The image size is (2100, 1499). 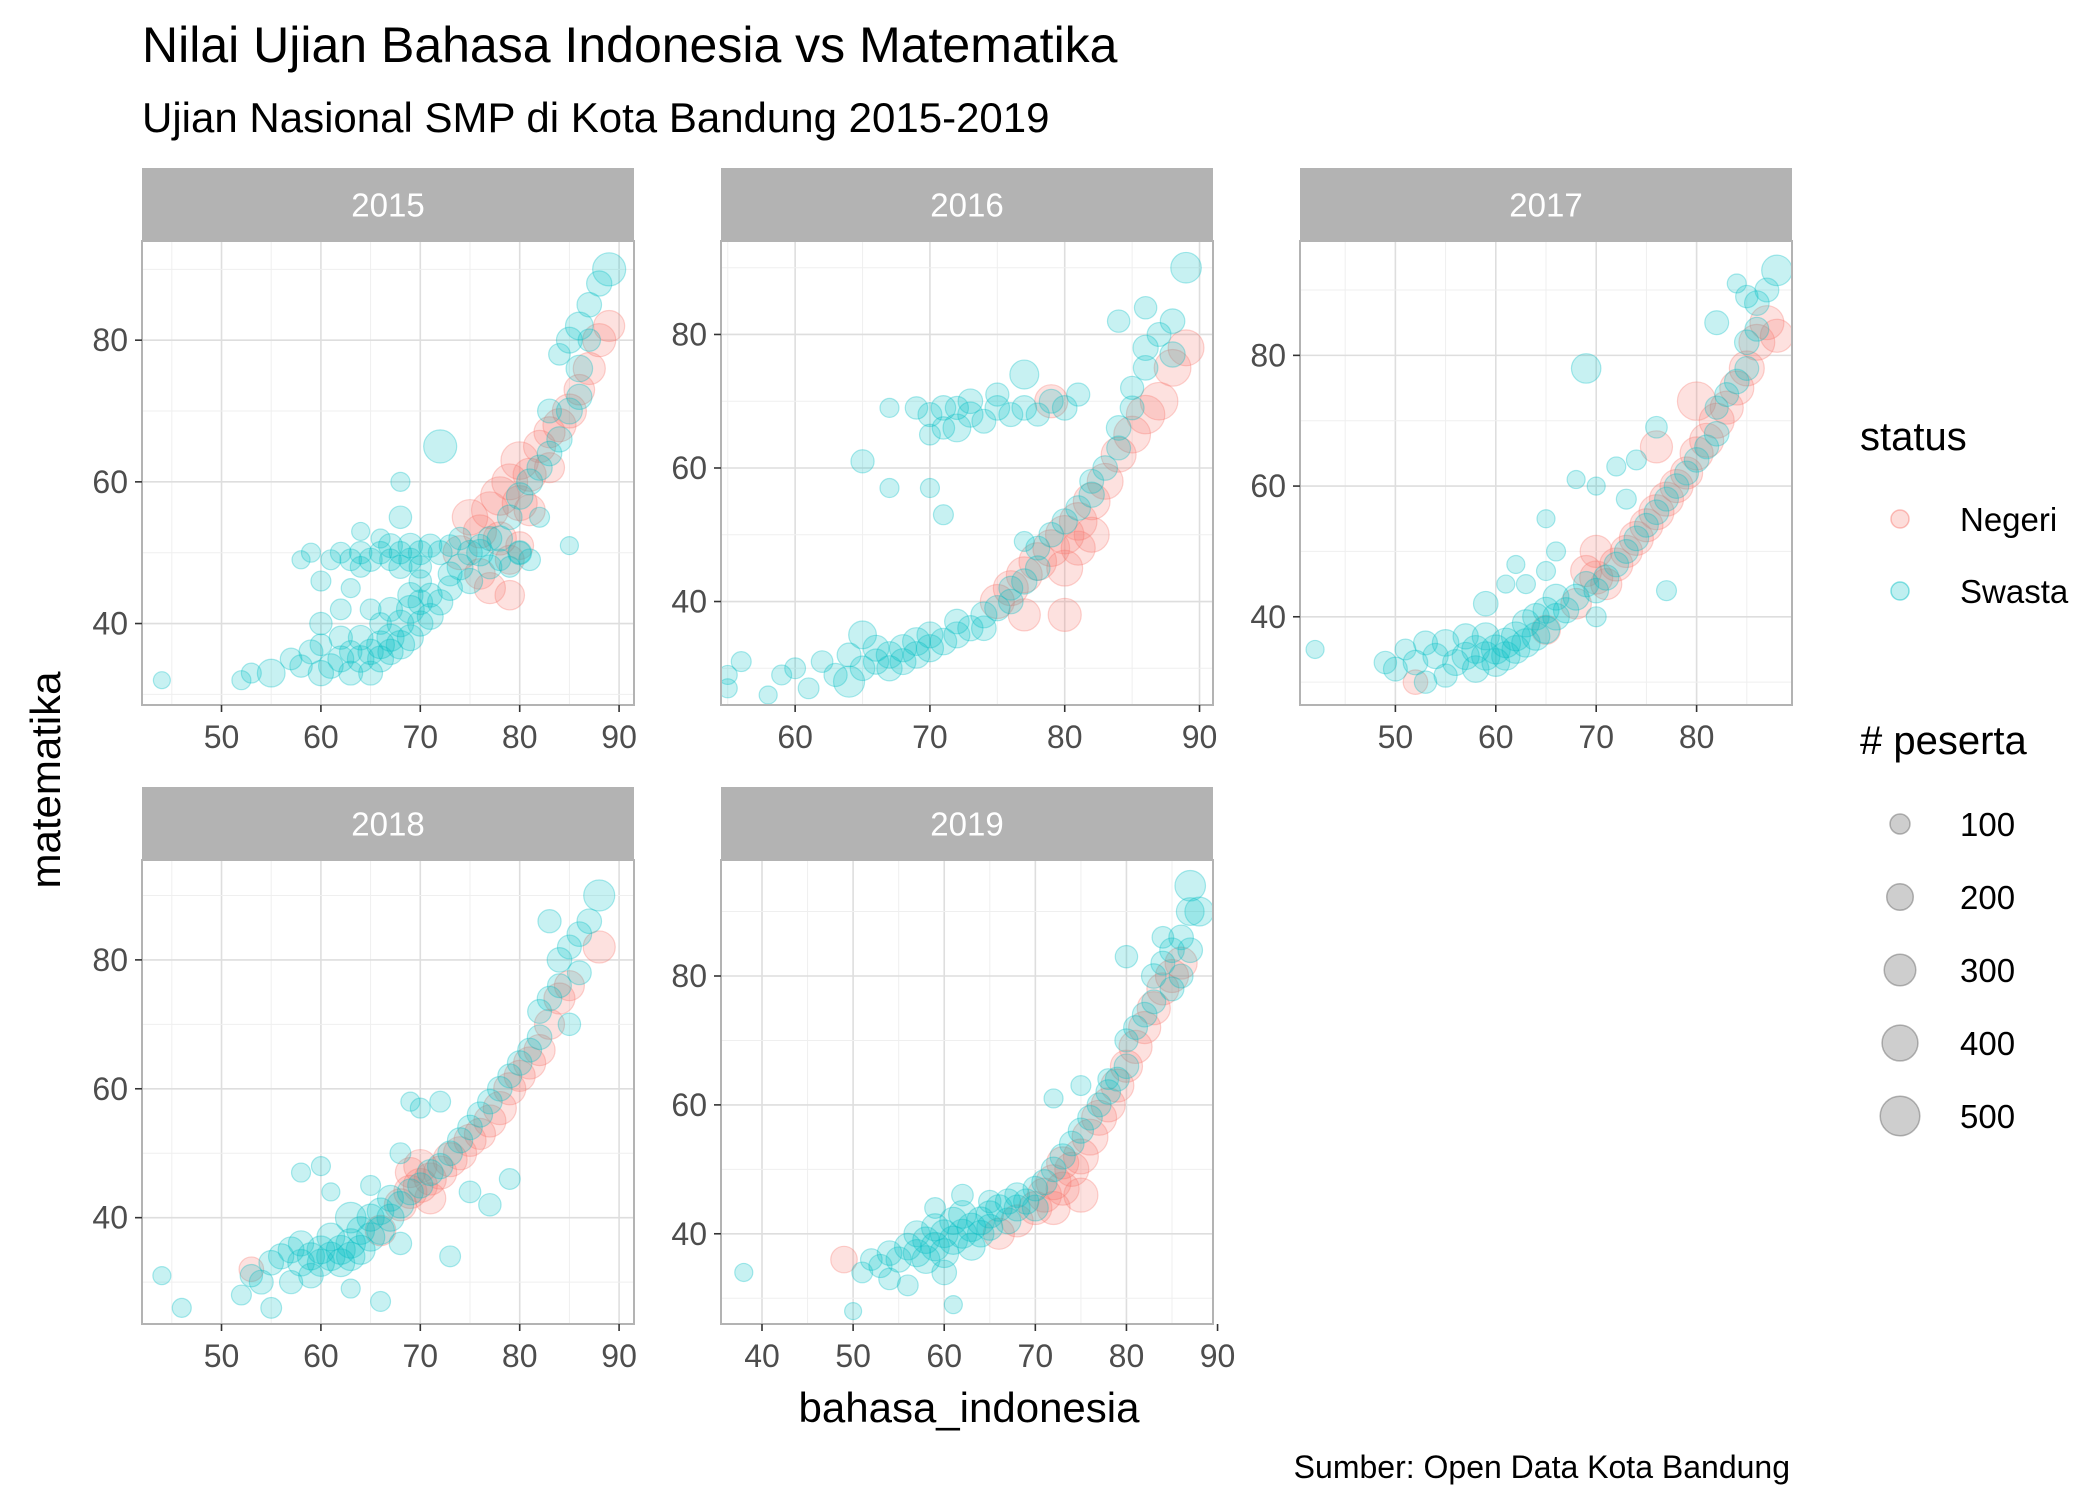 What do you see at coordinates (689, 468) in the screenshot?
I see `y-tick-label: 60` at bounding box center [689, 468].